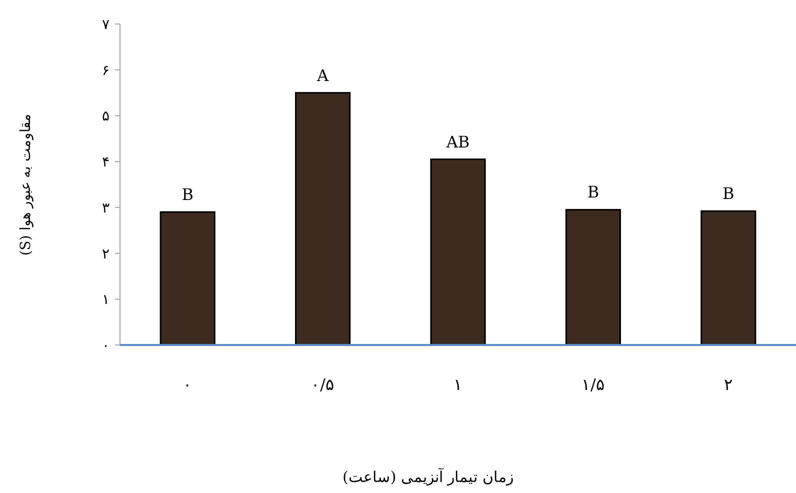  What do you see at coordinates (457, 142) in the screenshot?
I see `data-label: AB` at bounding box center [457, 142].